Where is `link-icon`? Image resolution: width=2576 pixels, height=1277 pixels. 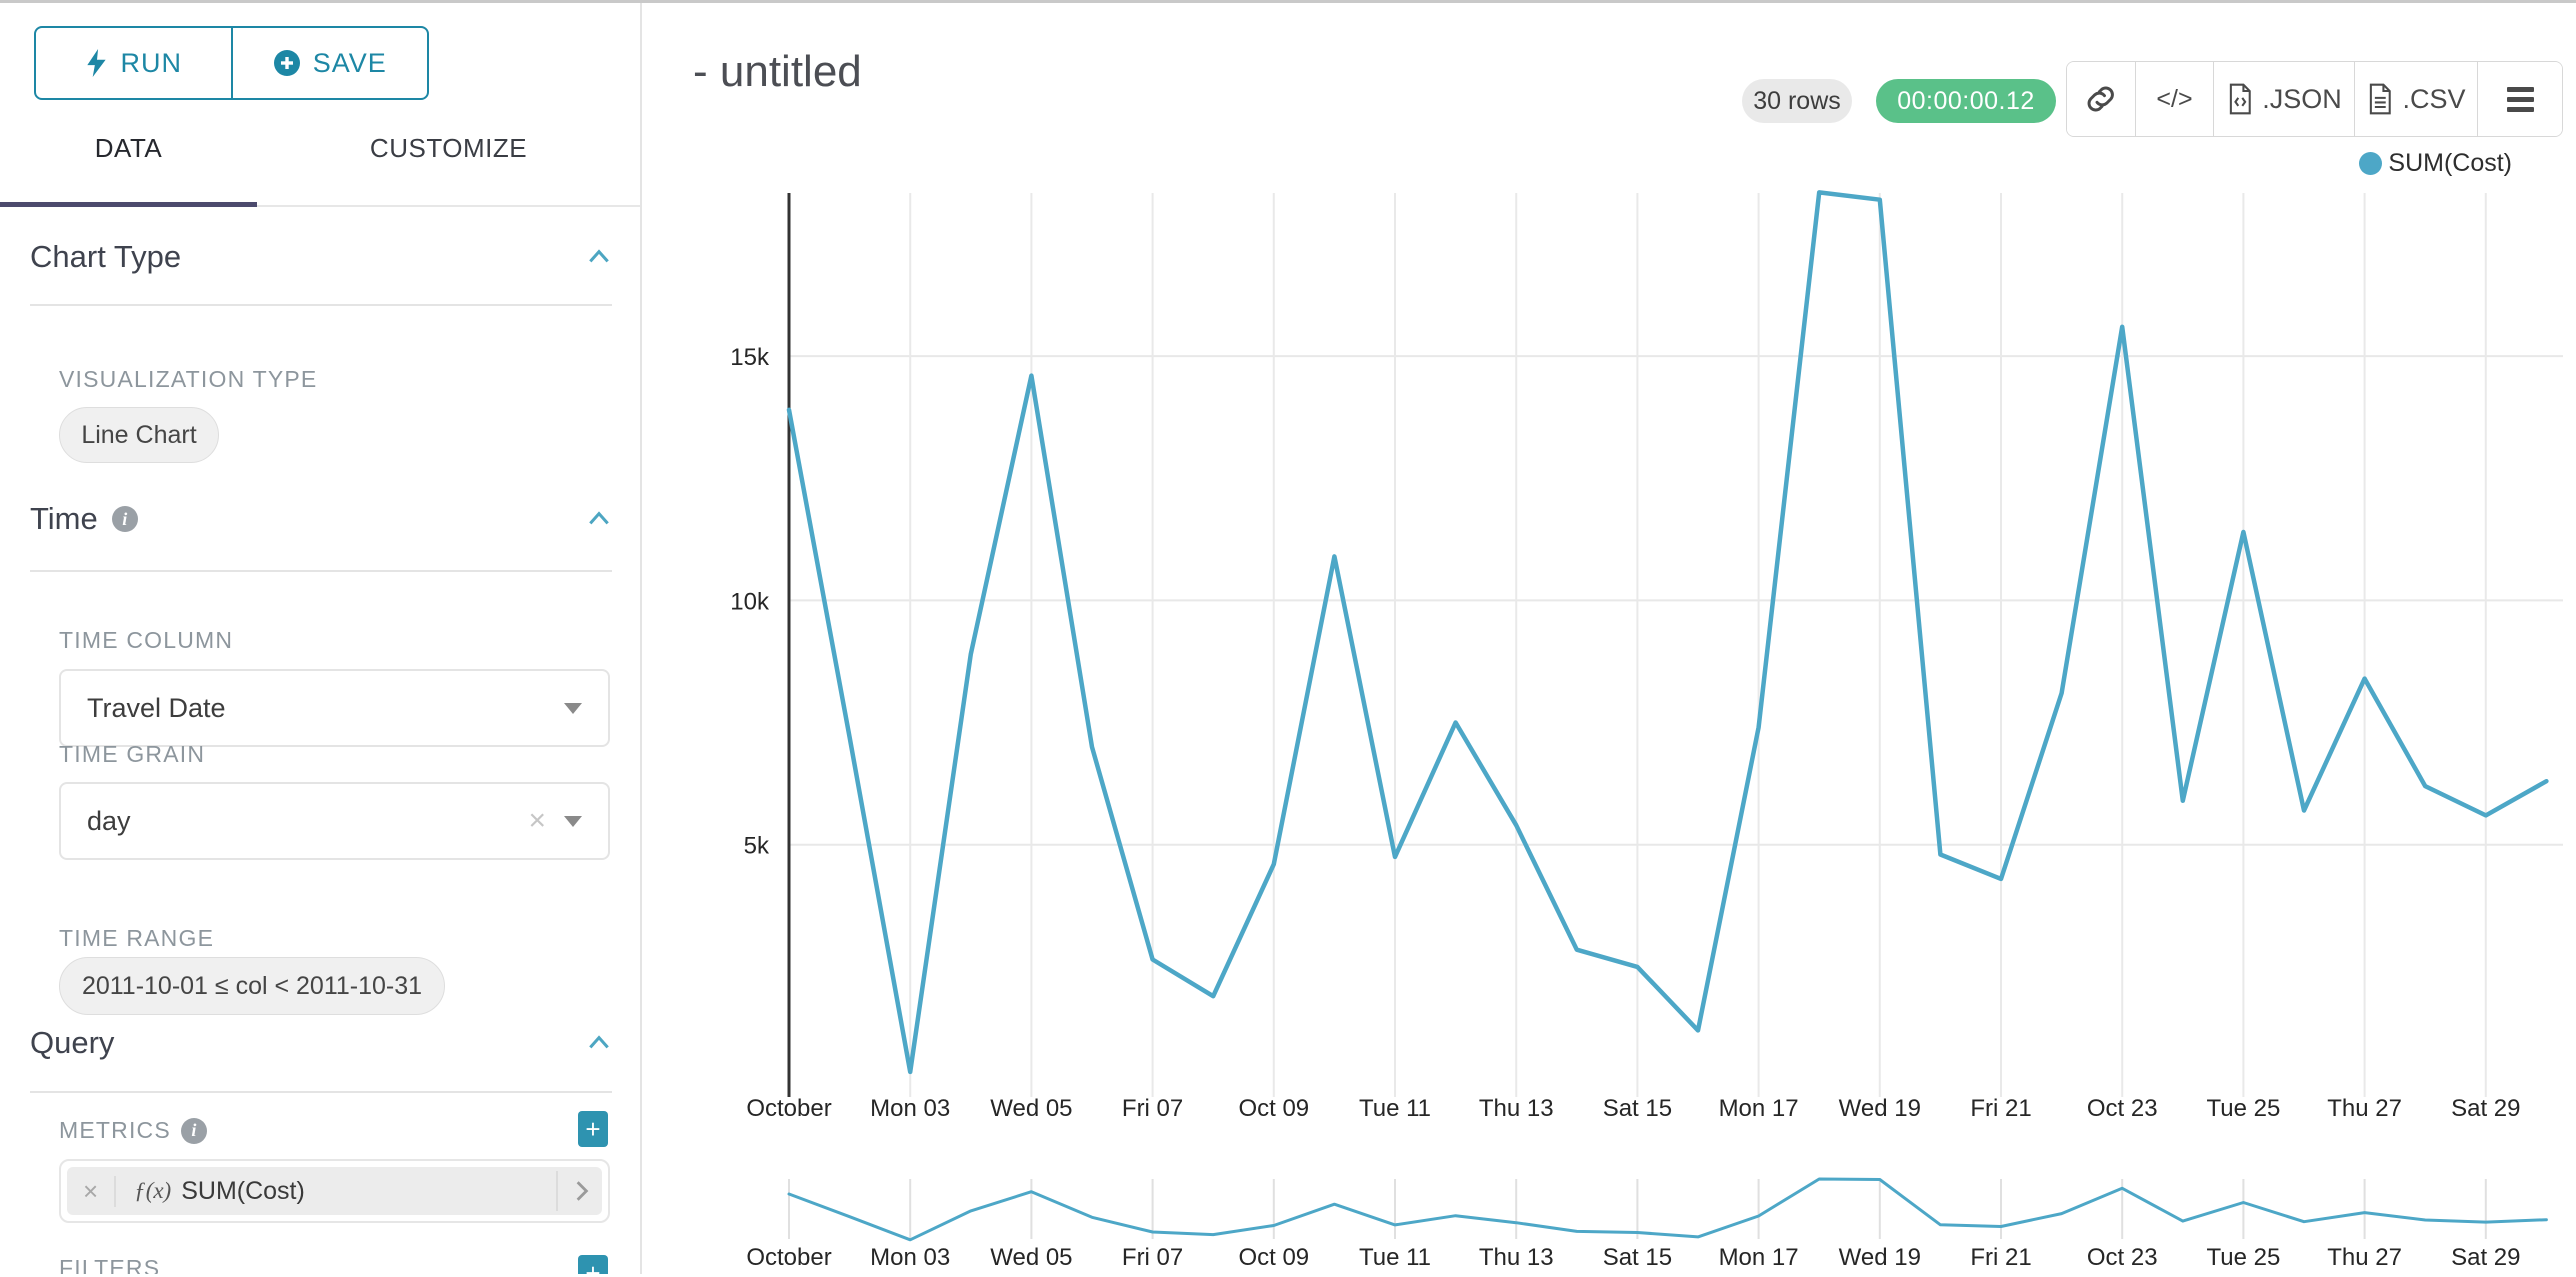 link-icon is located at coordinates (2100, 99).